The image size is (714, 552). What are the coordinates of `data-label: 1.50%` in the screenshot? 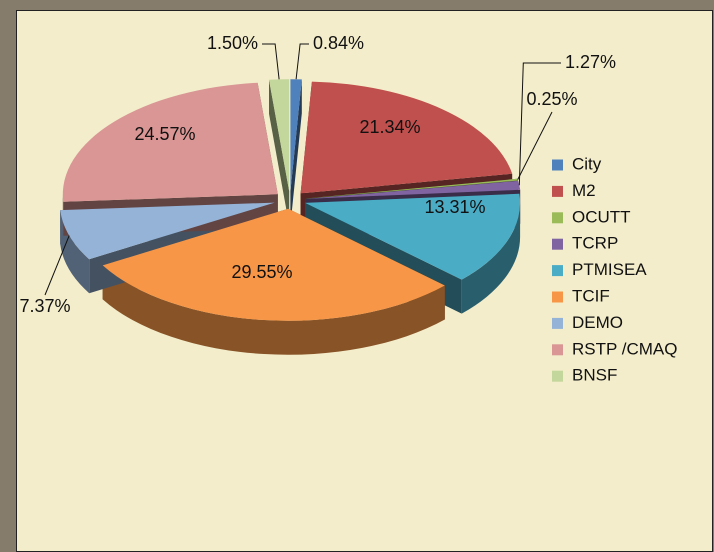 It's located at (232, 43).